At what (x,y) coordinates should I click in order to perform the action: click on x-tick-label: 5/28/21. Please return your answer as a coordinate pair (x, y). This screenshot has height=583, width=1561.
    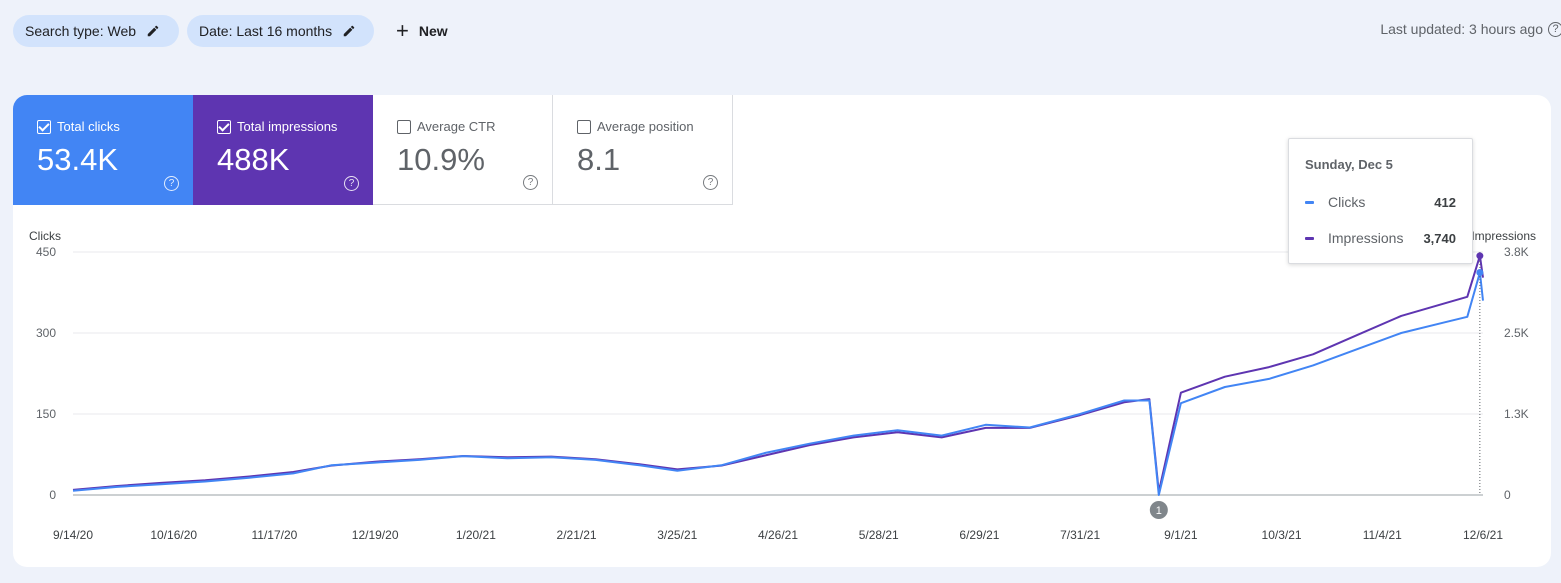
    Looking at the image, I should click on (879, 535).